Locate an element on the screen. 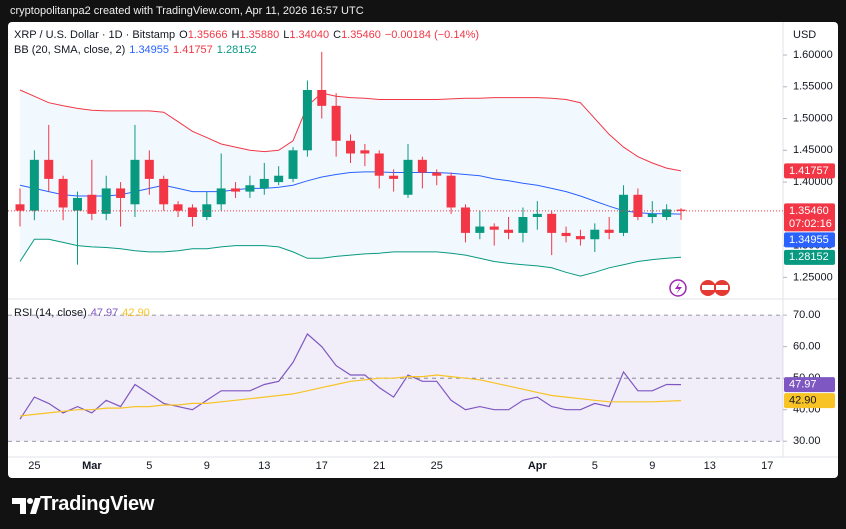 Image resolution: width=846 pixels, height=529 pixels. bb-value: 1.34955 is located at coordinates (149, 50).